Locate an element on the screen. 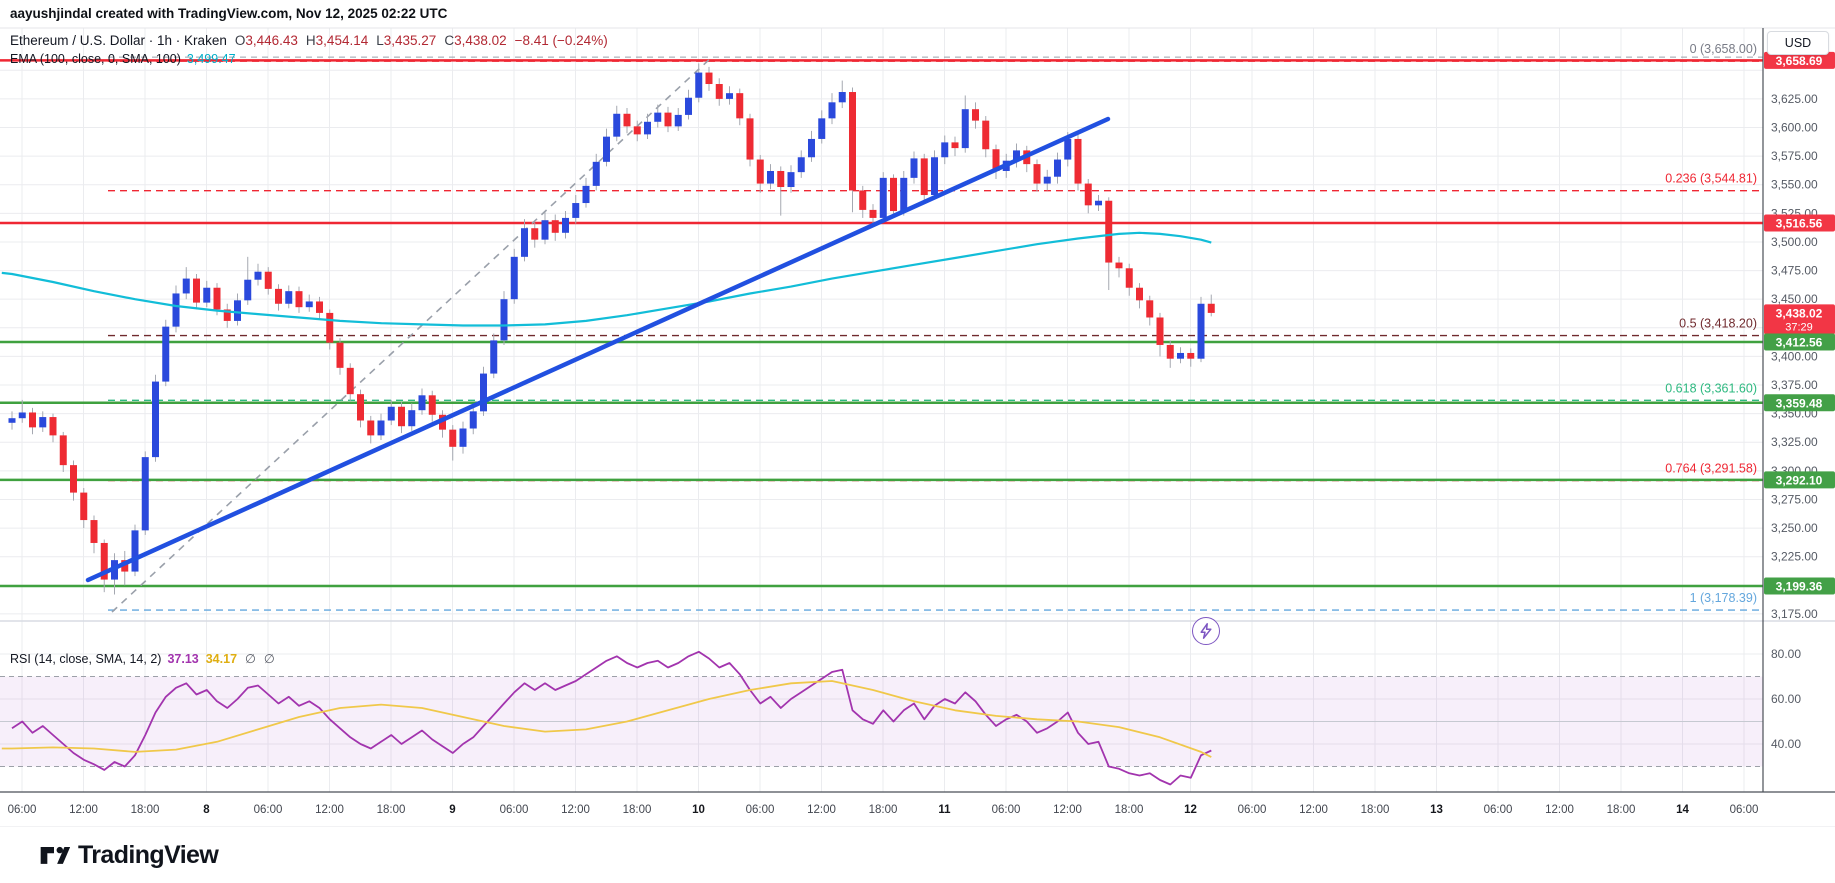 This screenshot has height=883, width=1835. svg-text: 3,275.00 is located at coordinates (1794, 499).